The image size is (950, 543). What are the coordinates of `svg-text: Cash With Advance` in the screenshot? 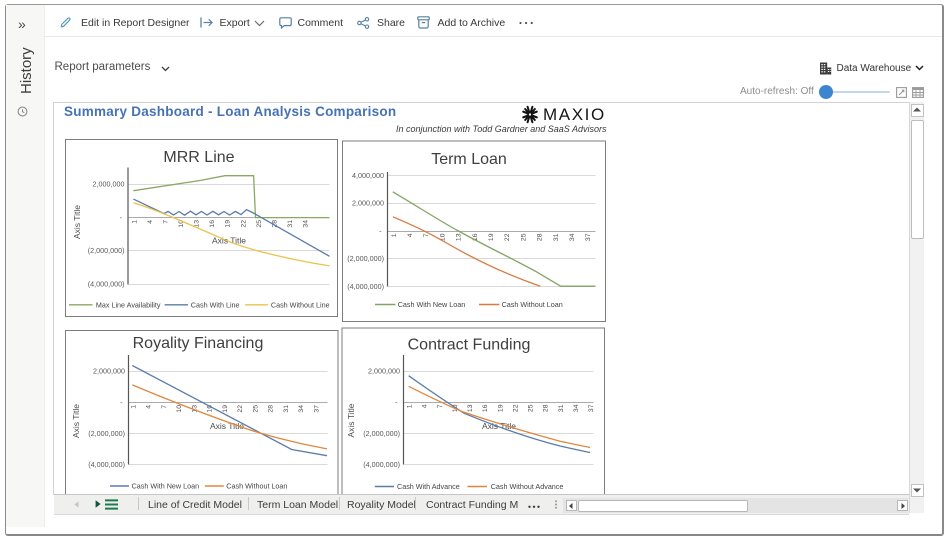 It's located at (428, 486).